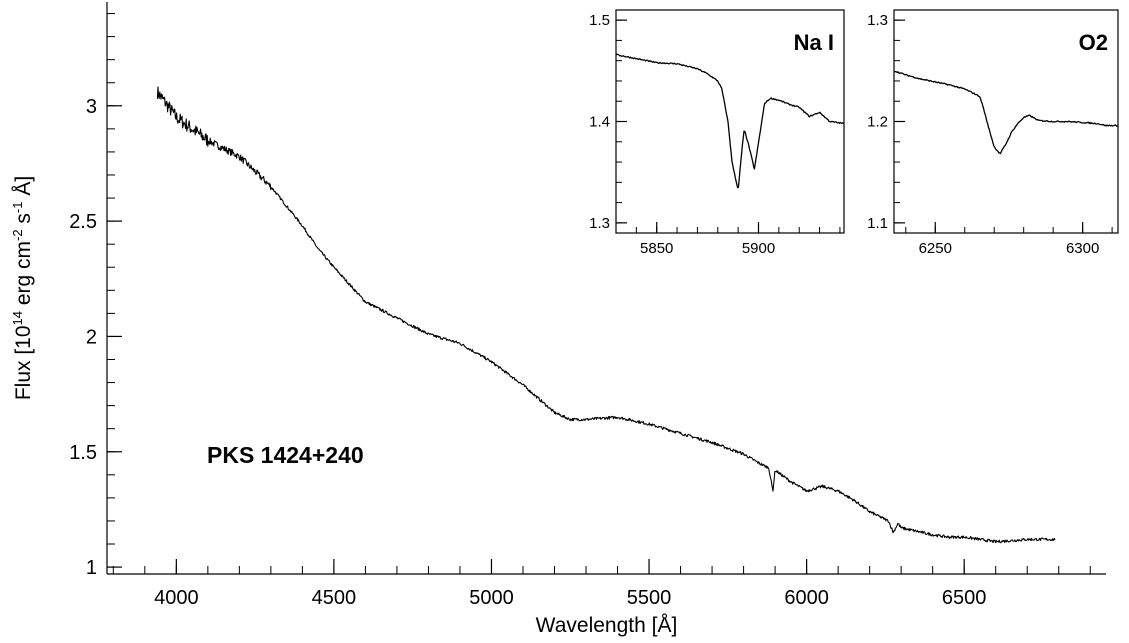 This screenshot has width=1129, height=643. I want to click on inset-na-panel: 5850 5900 1.3 1.4 1.5 Na I, so click(717, 133).